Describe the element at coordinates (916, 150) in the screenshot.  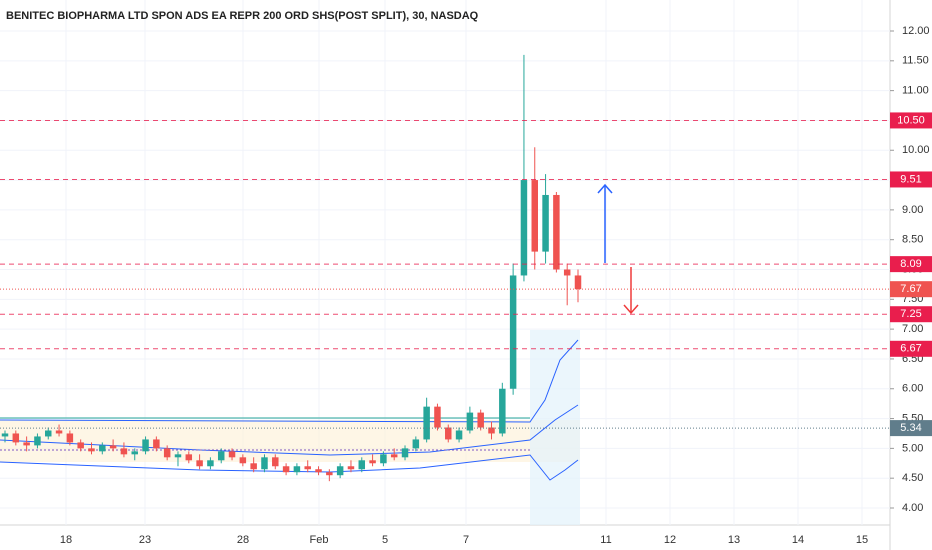
I see `y-tick-label: 10.00` at that location.